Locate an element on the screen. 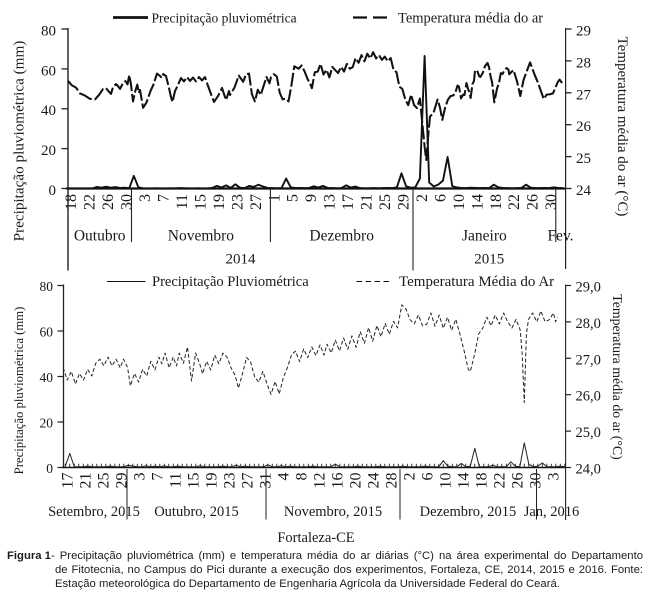  svg-text: 2015 is located at coordinates (489, 260).